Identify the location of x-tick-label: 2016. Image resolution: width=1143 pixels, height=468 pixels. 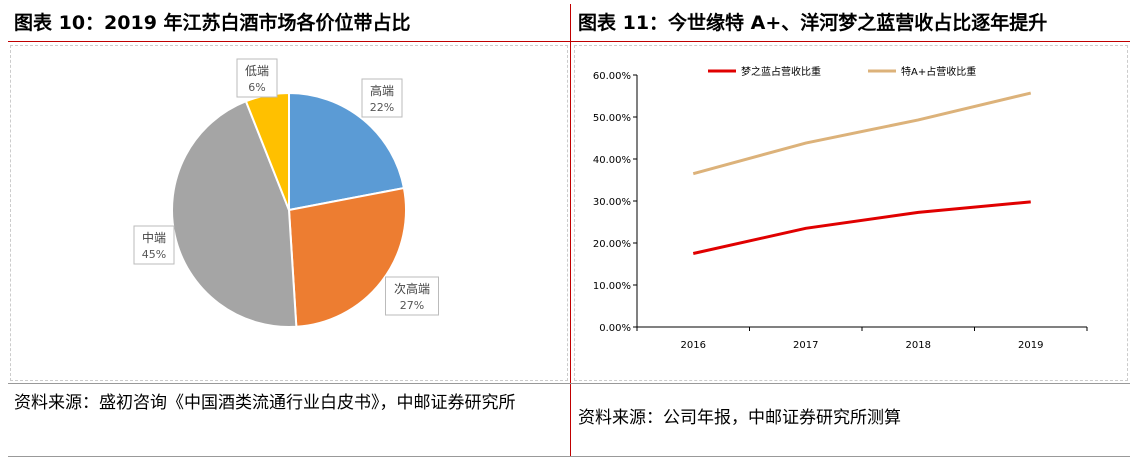
(693, 345).